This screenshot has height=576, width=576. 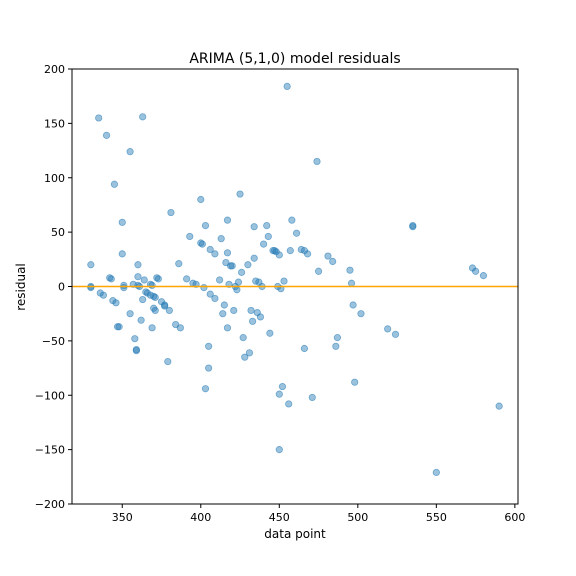 What do you see at coordinates (436, 517) in the screenshot?
I see `x-tick-label: 550` at bounding box center [436, 517].